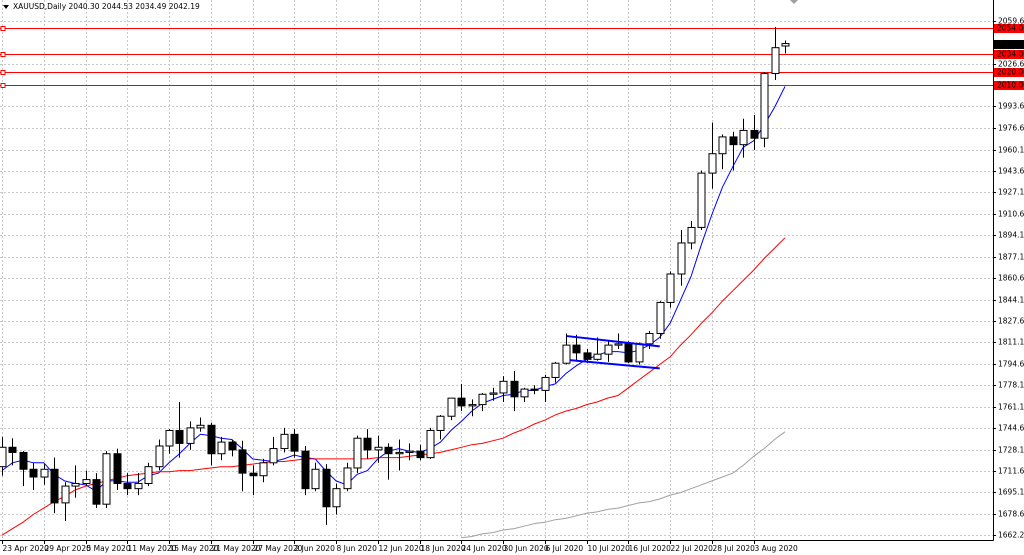 The height and width of the screenshot is (555, 1024). What do you see at coordinates (6, 7) in the screenshot?
I see `menu-arrow` at bounding box center [6, 7].